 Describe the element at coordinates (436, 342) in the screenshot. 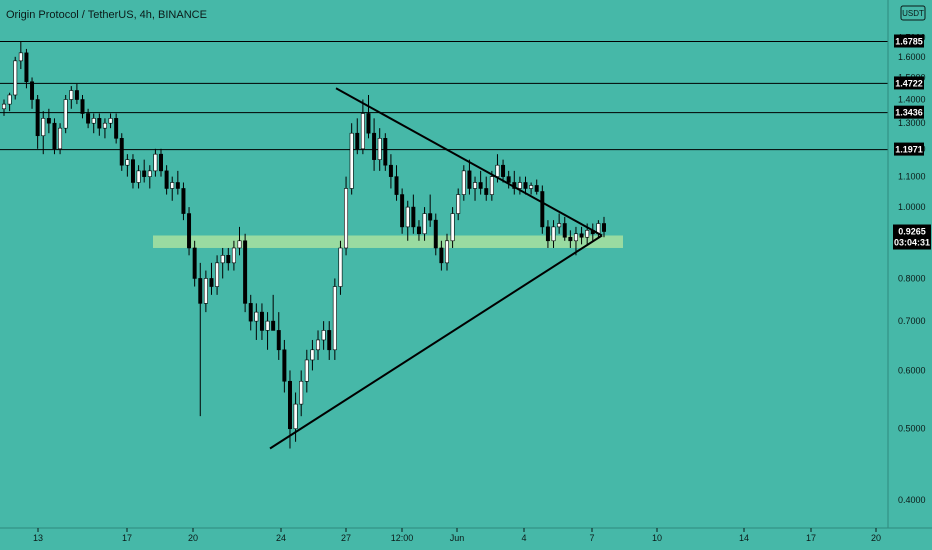

I see `triangle-lower-trendline` at that location.